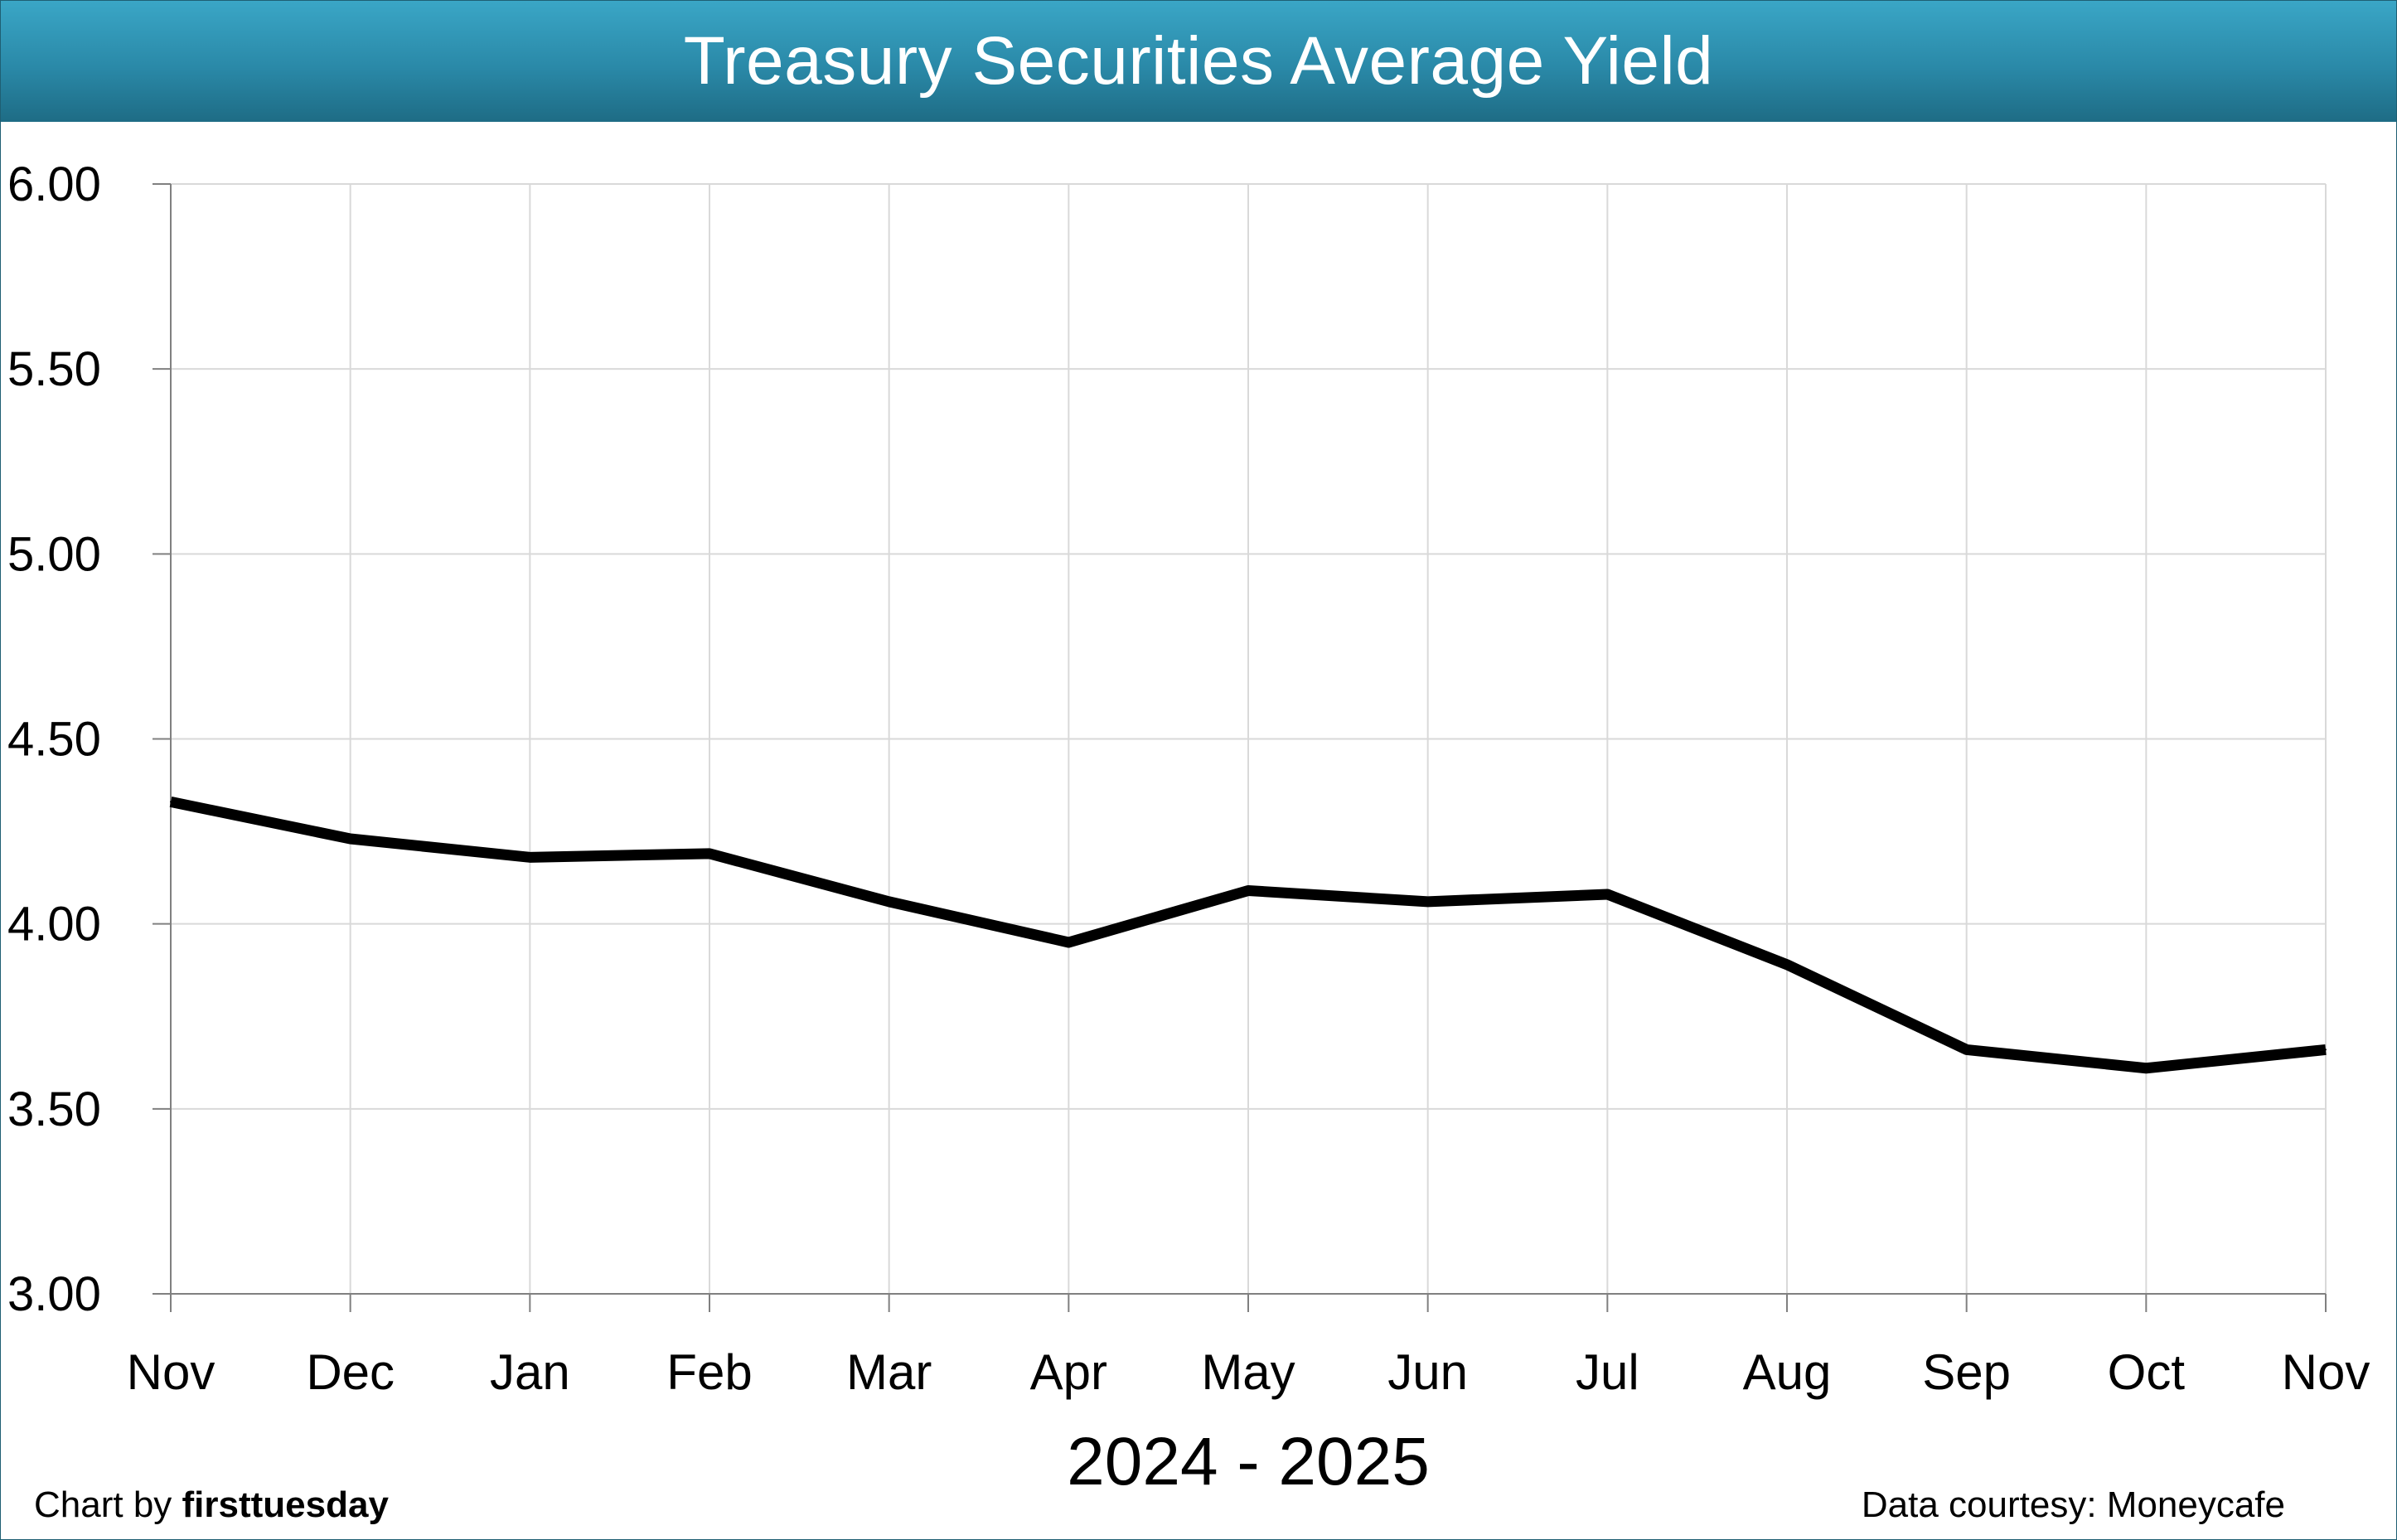 This screenshot has height=1540, width=2397. Describe the element at coordinates (1249, 1461) in the screenshot. I see `x-axis-label: 2024 - 2025` at that location.